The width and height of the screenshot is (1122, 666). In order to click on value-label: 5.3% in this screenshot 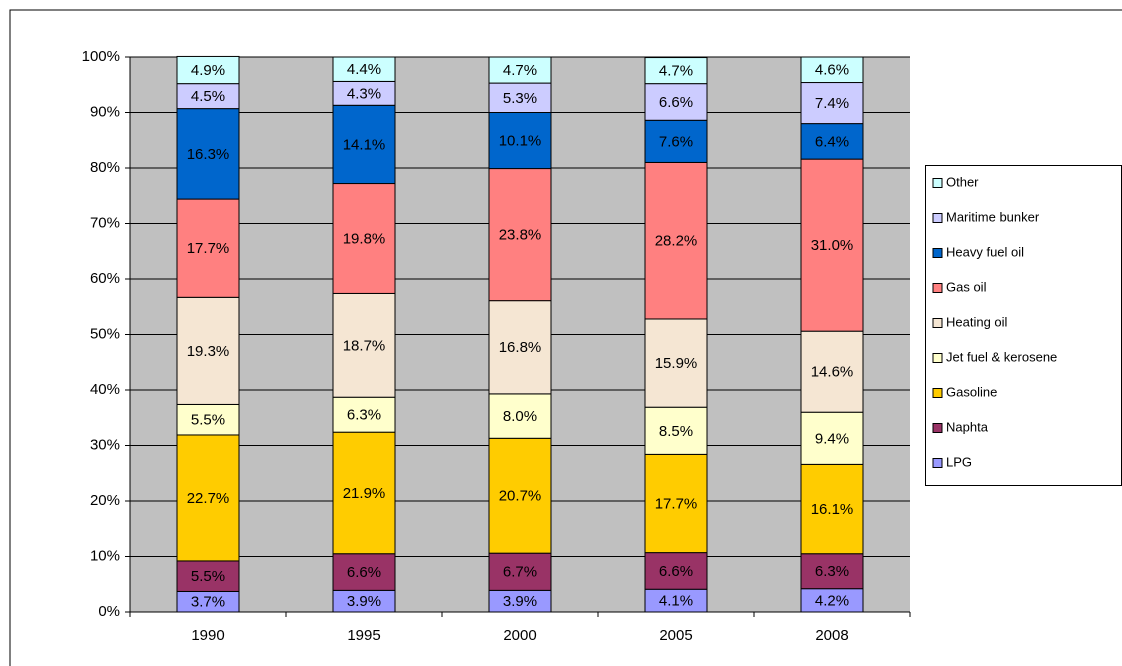, I will do `click(520, 98)`.